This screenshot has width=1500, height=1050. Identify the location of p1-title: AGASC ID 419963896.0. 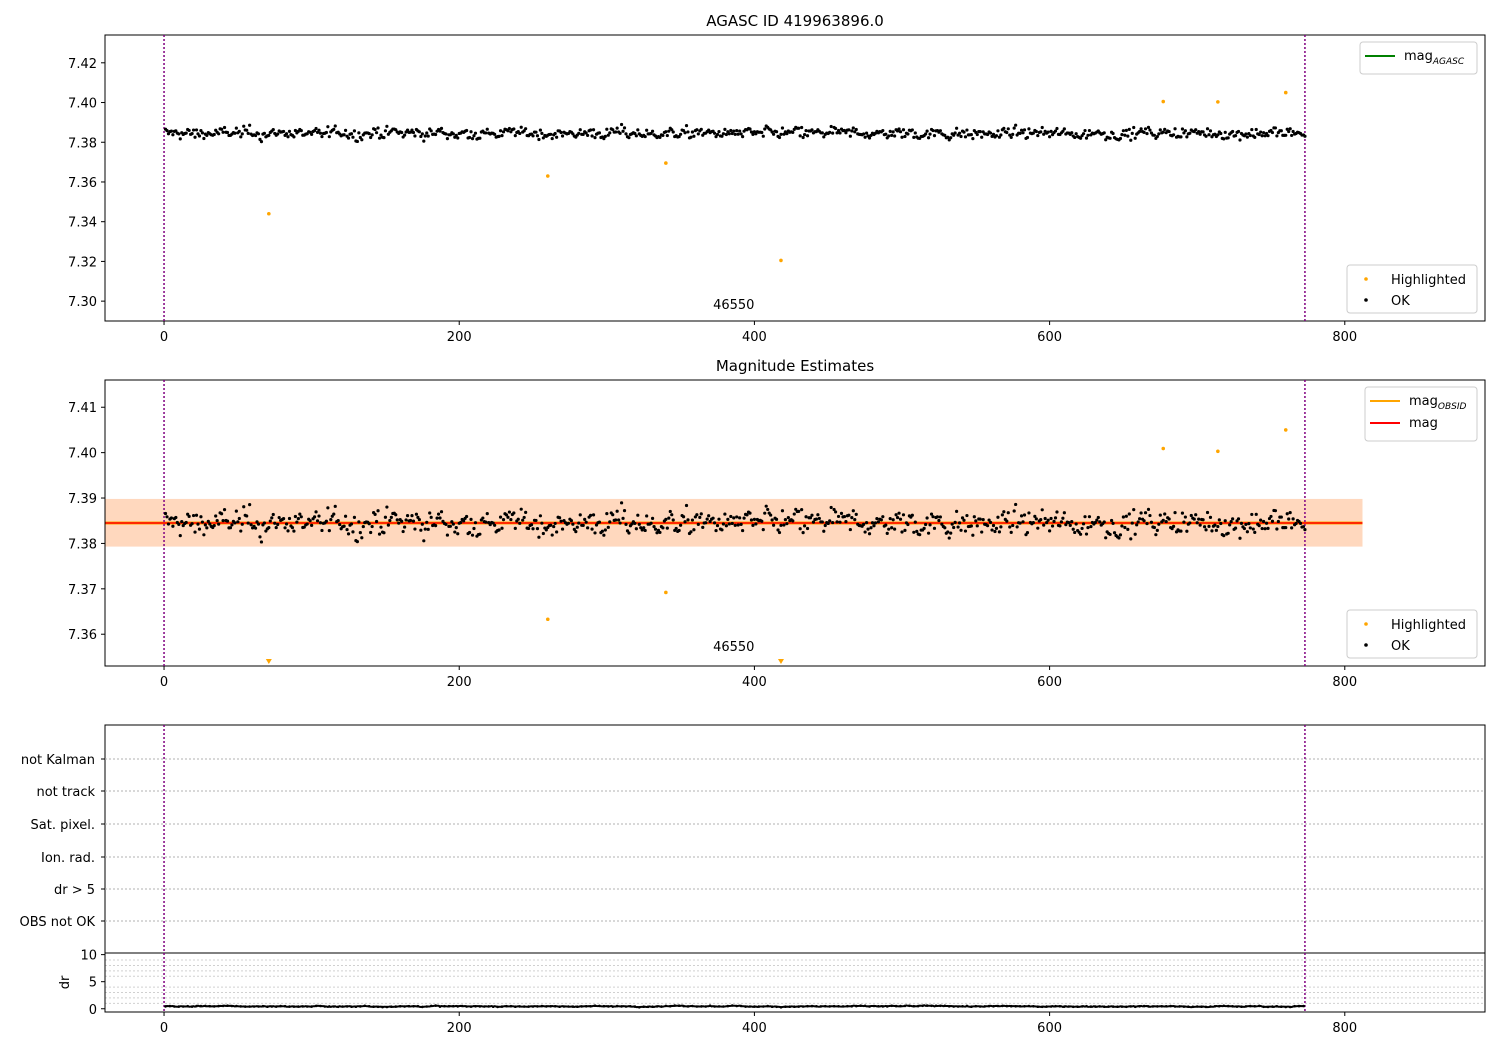
(795, 21).